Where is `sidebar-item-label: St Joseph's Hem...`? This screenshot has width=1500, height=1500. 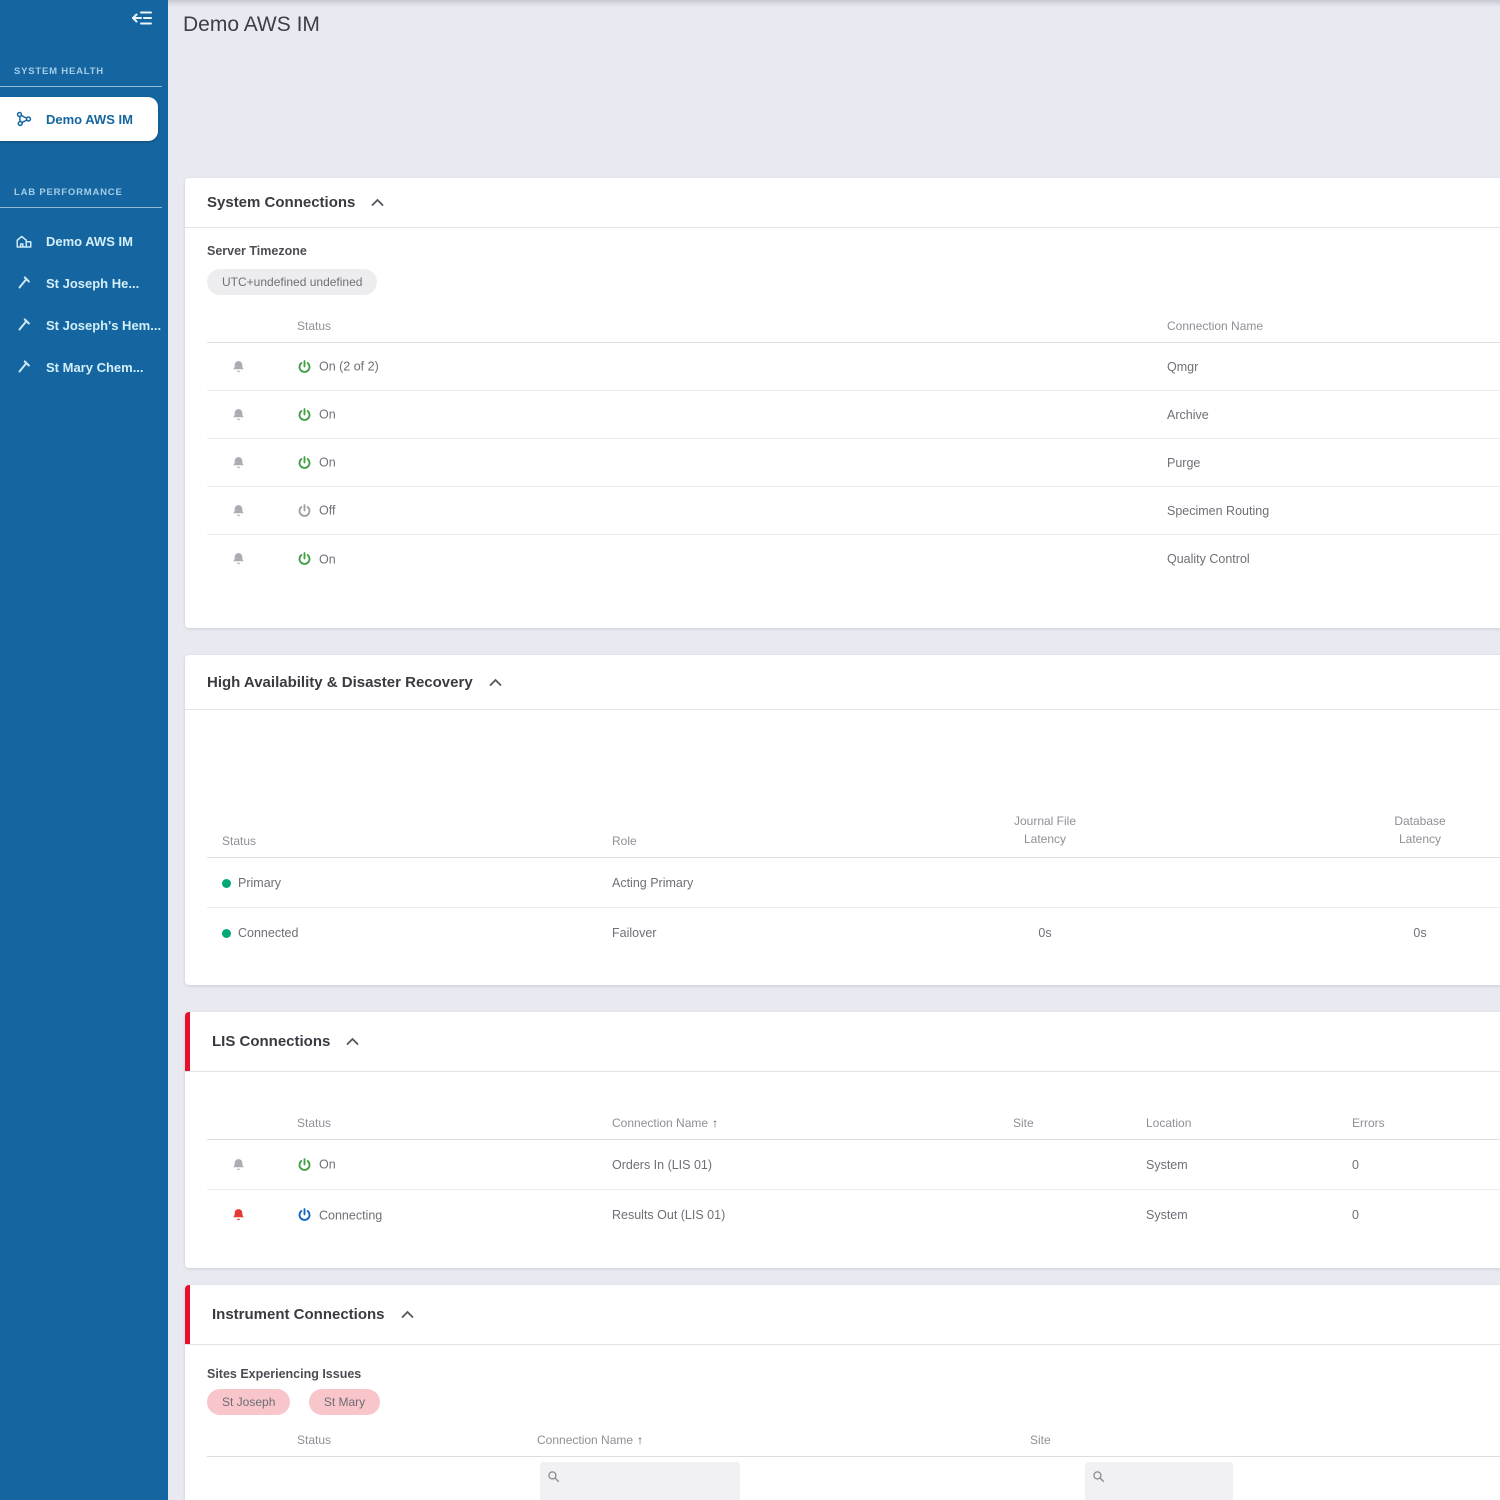 sidebar-item-label: St Joseph's Hem... is located at coordinates (104, 325).